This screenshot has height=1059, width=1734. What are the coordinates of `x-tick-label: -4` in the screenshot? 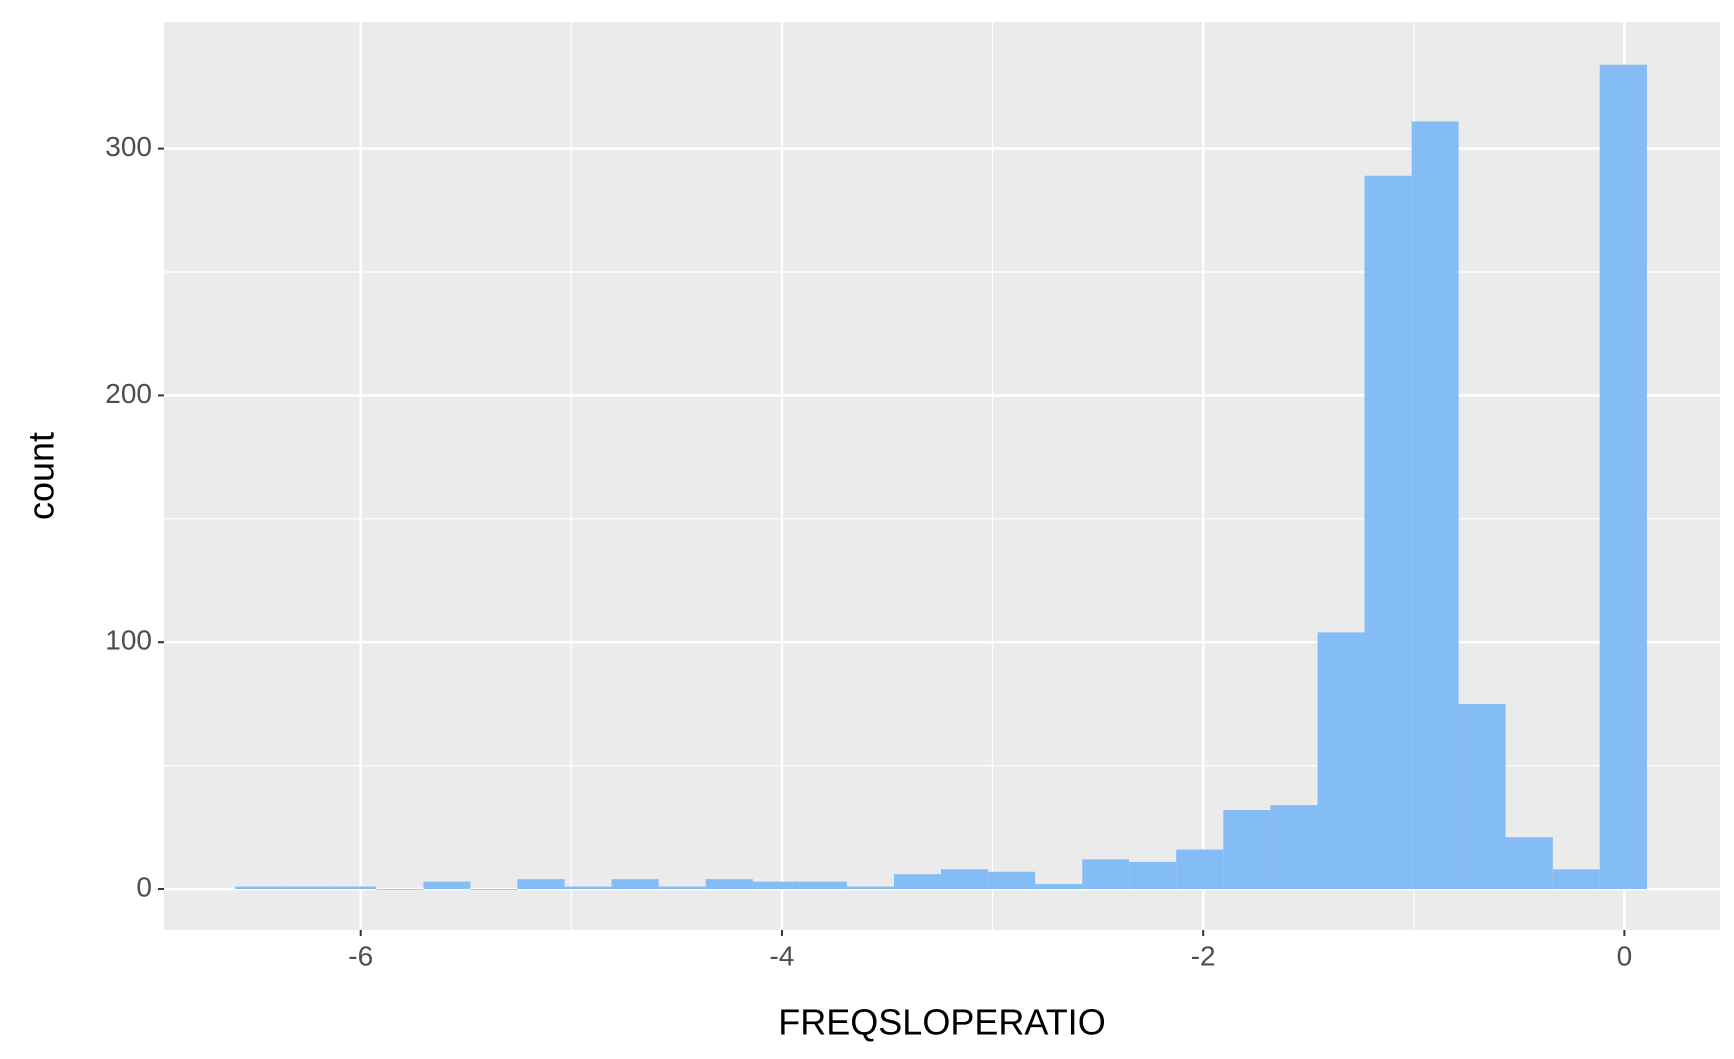 It's located at (781, 955).